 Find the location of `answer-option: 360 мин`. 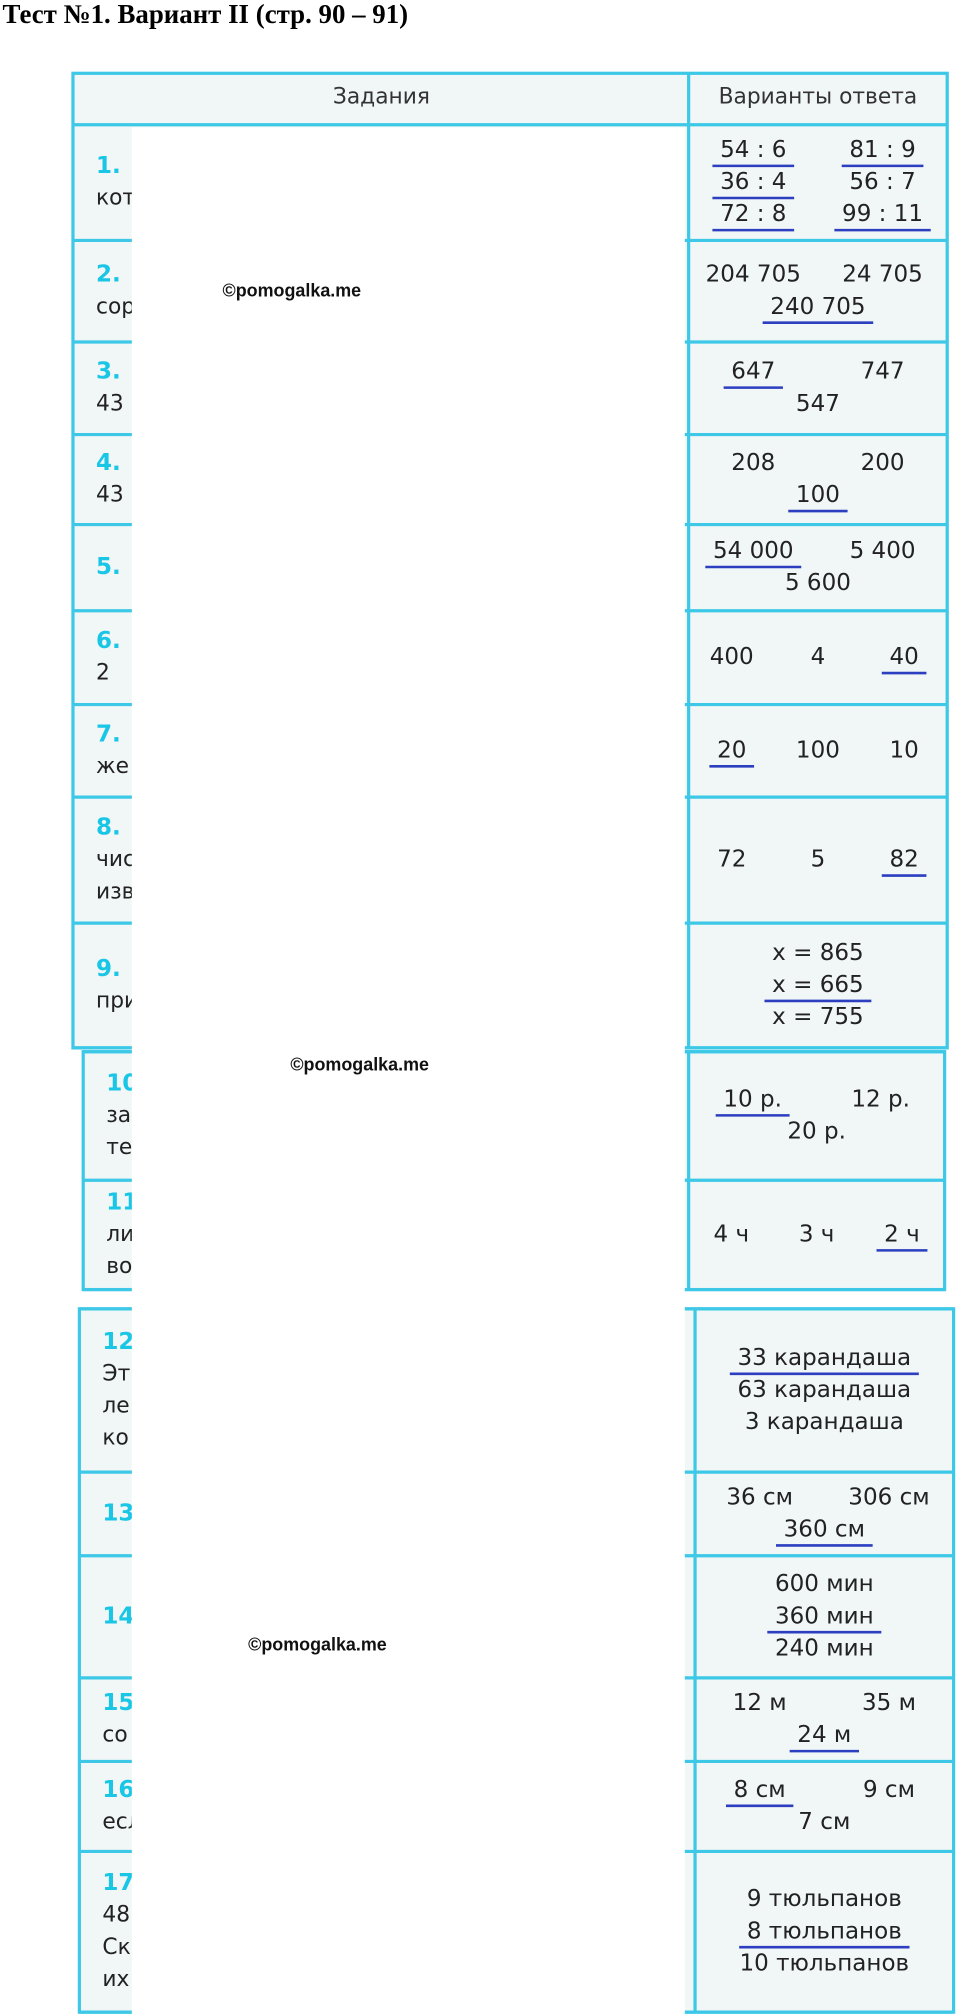

answer-option: 360 мин is located at coordinates (824, 1616).